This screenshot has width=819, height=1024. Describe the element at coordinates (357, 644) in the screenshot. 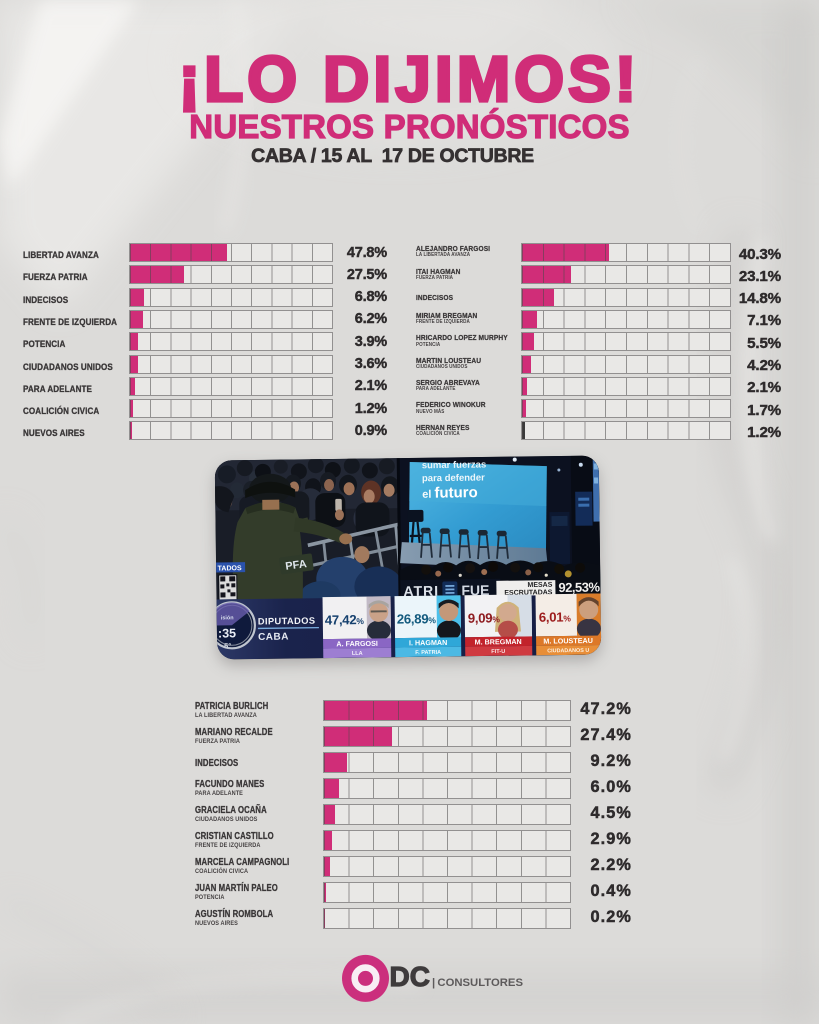

I see `svg-text: A. FARGOSI` at that location.